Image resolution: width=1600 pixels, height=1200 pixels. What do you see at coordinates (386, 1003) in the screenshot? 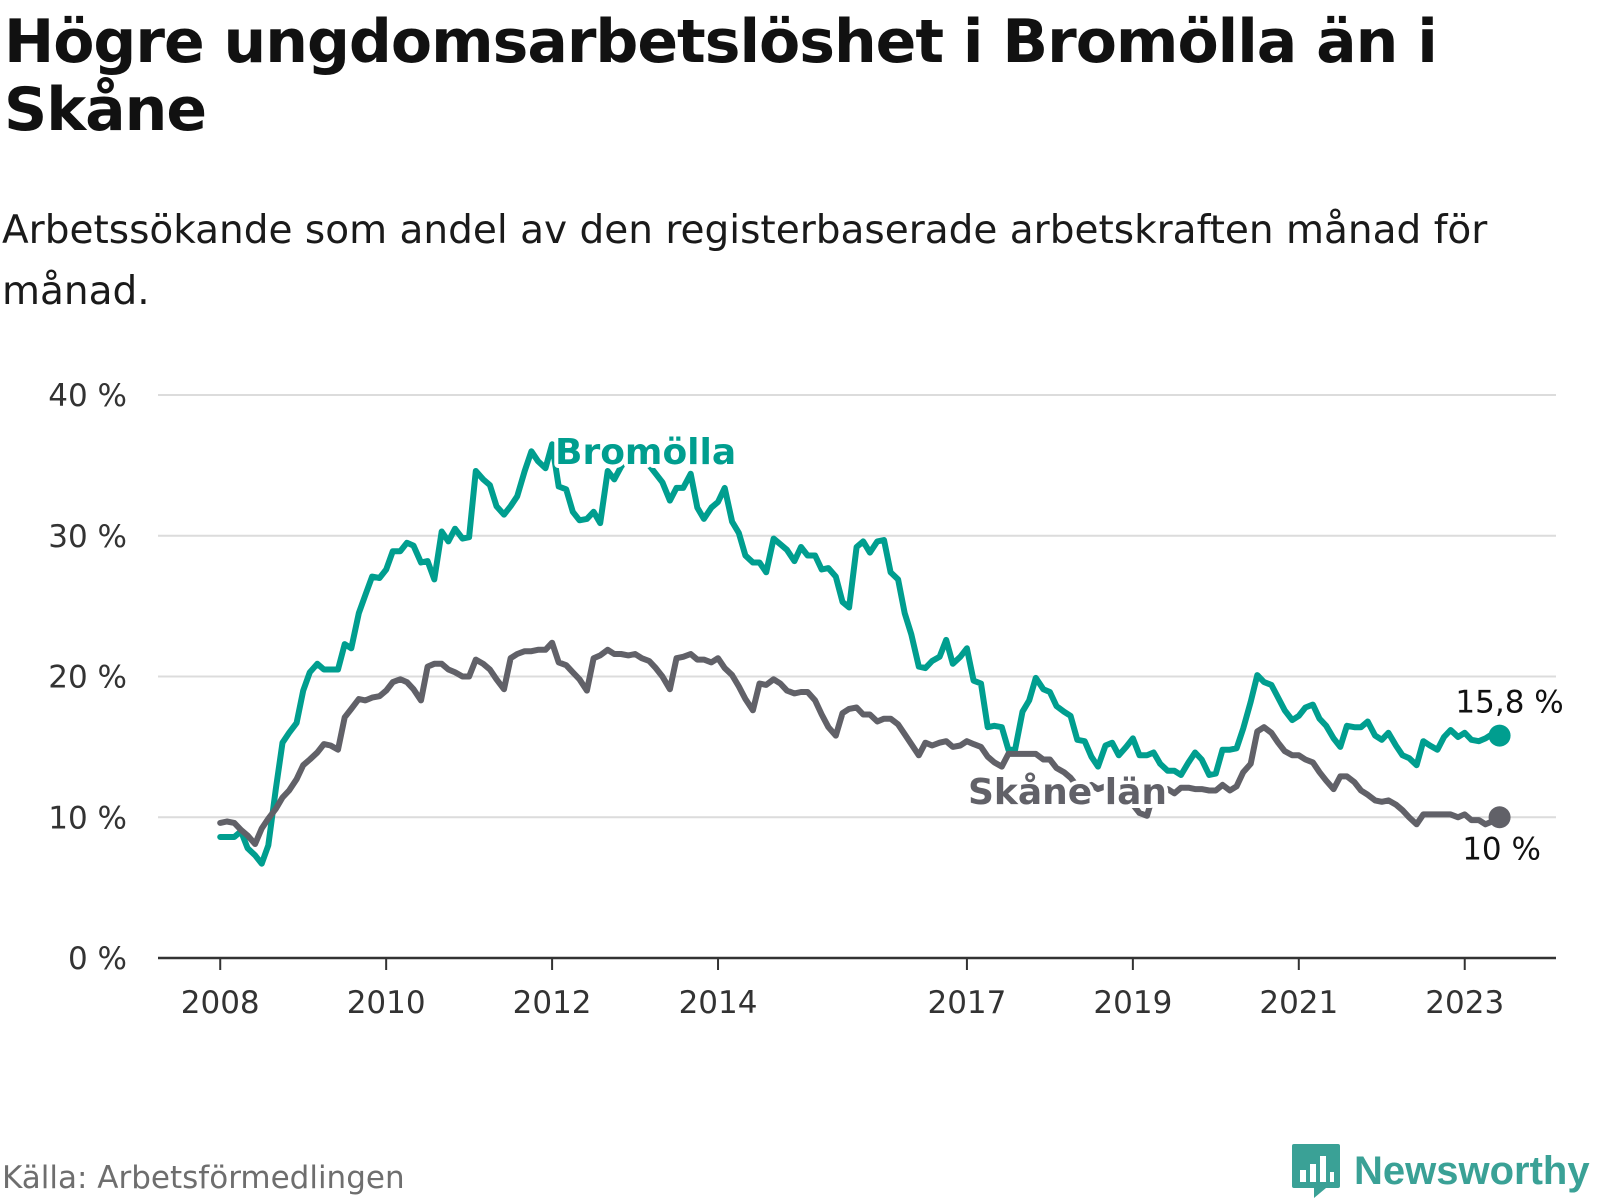
I see `x-tick-label-2010: 2010` at bounding box center [386, 1003].